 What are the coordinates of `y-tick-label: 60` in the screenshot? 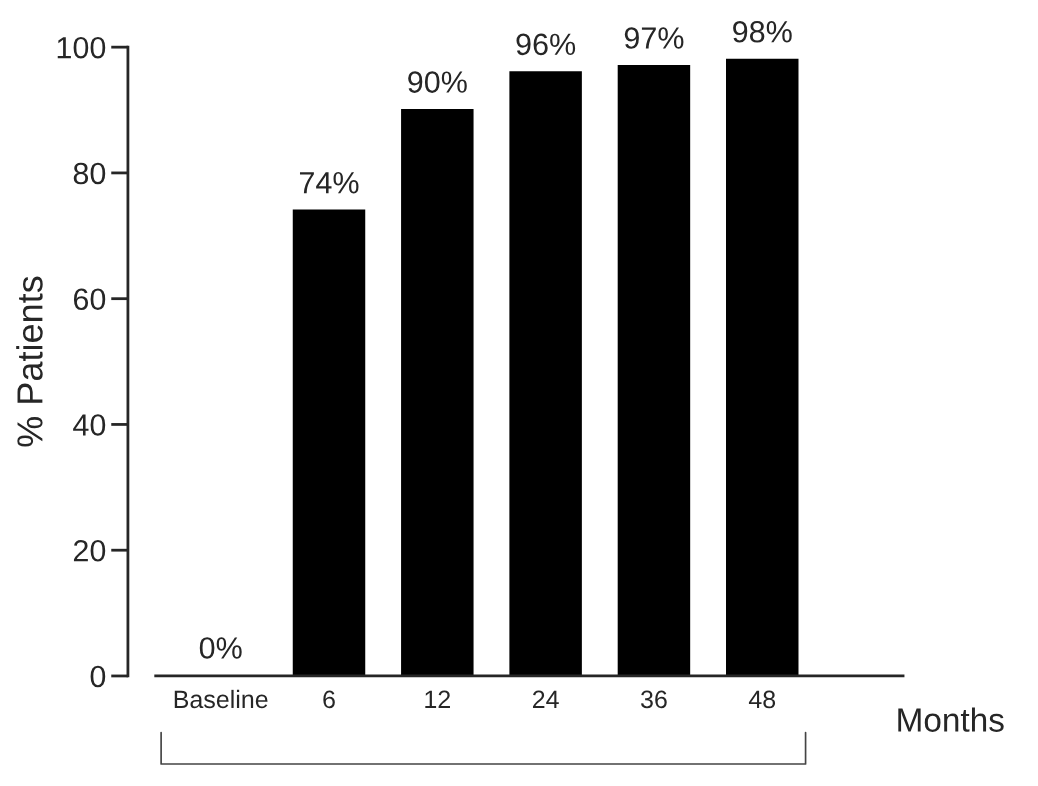 It's located at (89, 299).